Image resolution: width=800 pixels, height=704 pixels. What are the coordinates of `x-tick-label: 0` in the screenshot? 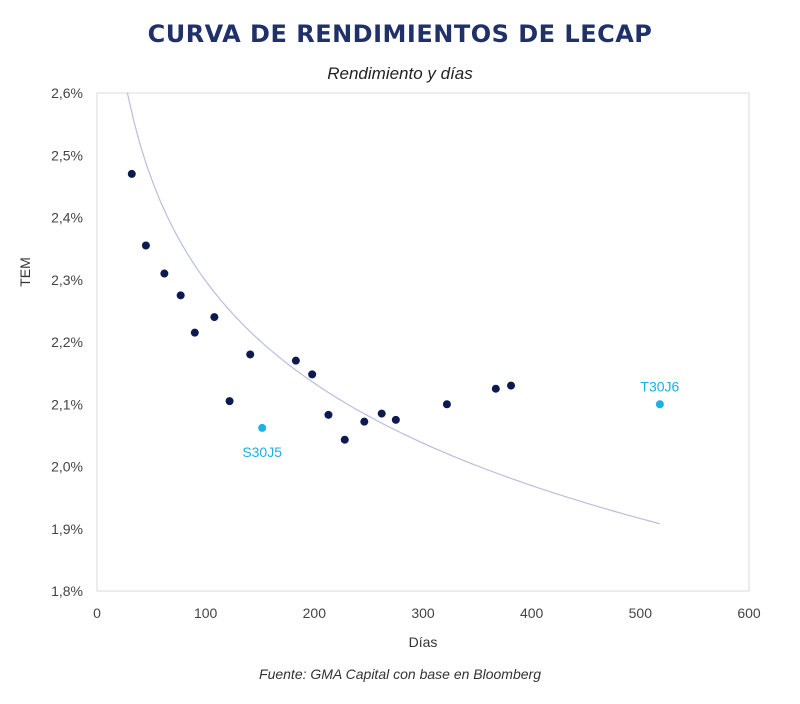 It's located at (97, 613).